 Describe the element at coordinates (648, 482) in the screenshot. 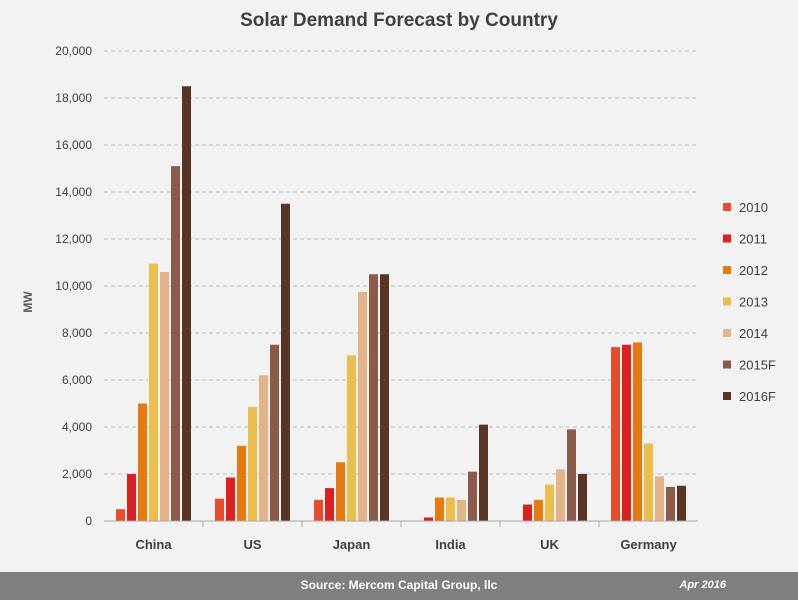

I see `bar-germany-2013` at that location.